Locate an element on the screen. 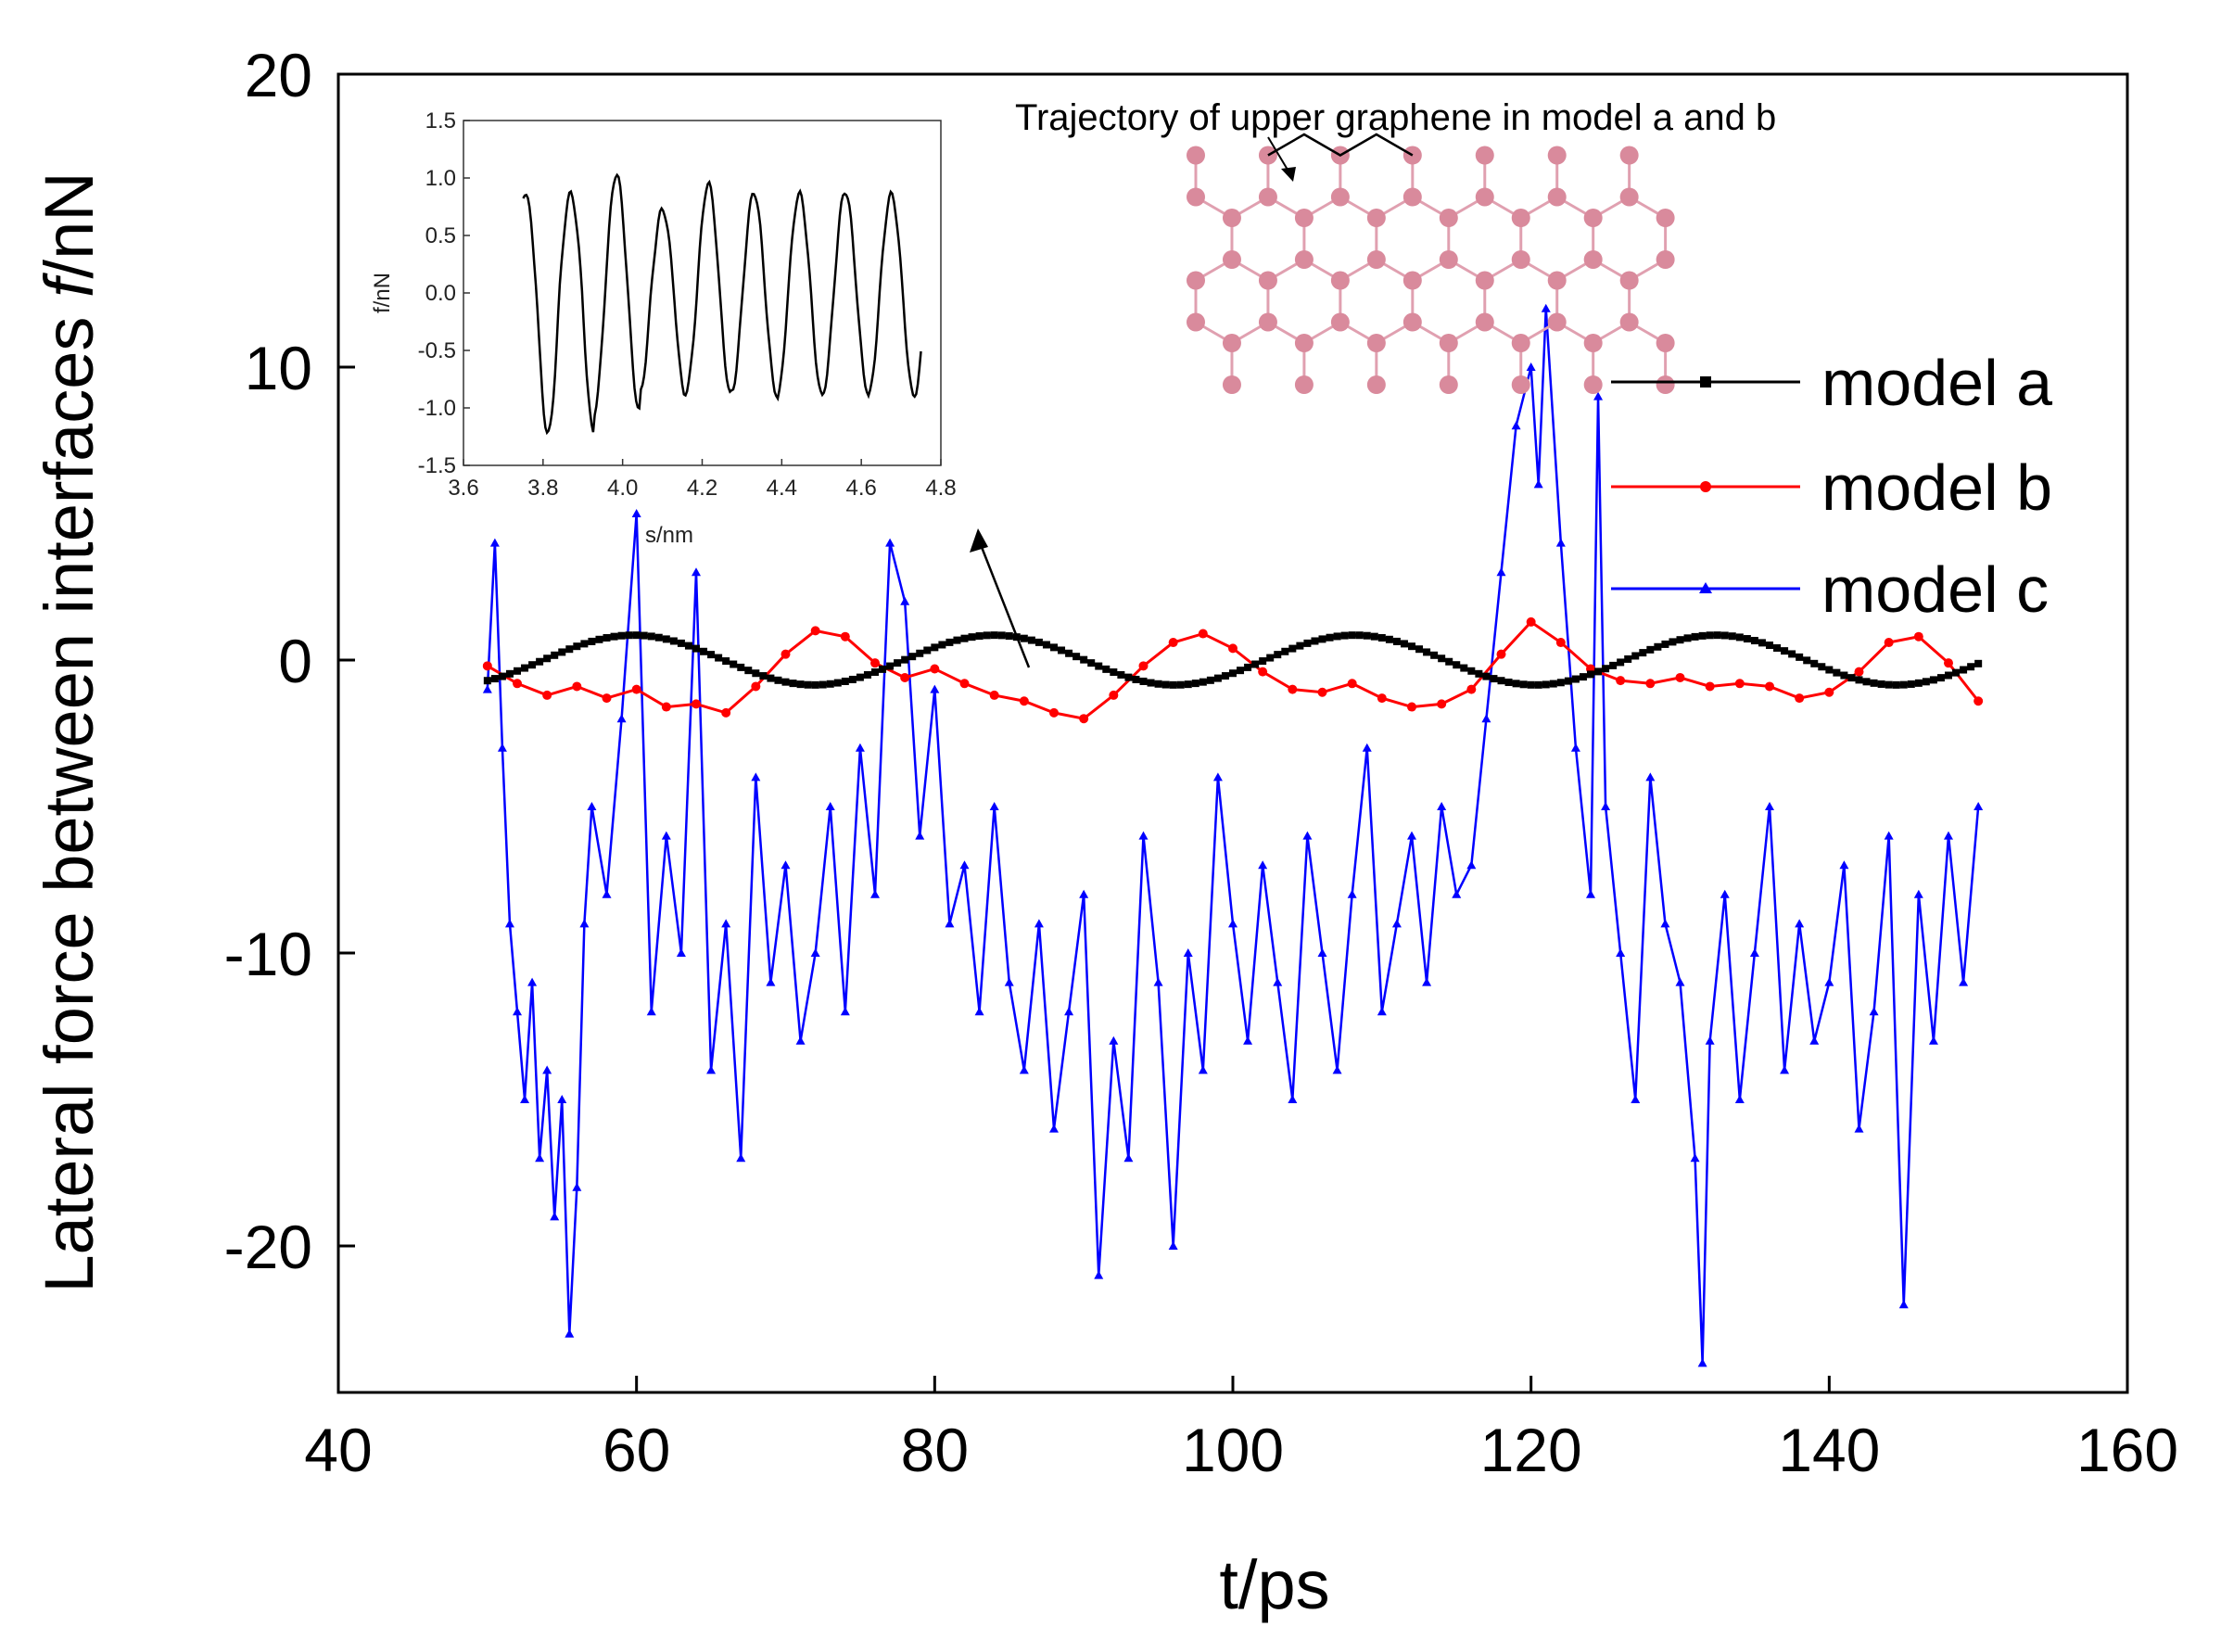 Image resolution: width=2221 pixels, height=1652 pixels. inset-x-tick-label: 3.8 is located at coordinates (542, 489).